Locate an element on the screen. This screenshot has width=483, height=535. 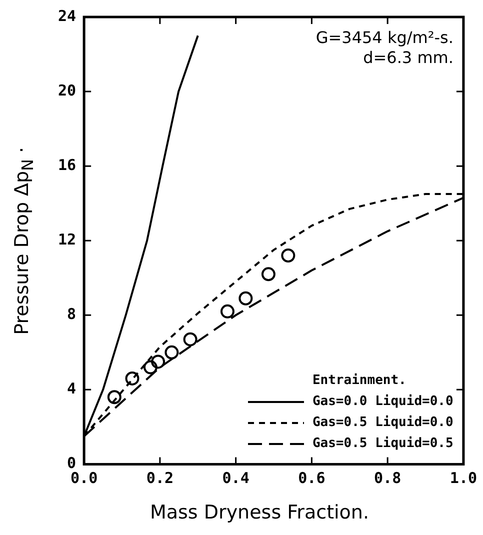
annotation: G=3454 kg/m²-s. is located at coordinates (385, 38).